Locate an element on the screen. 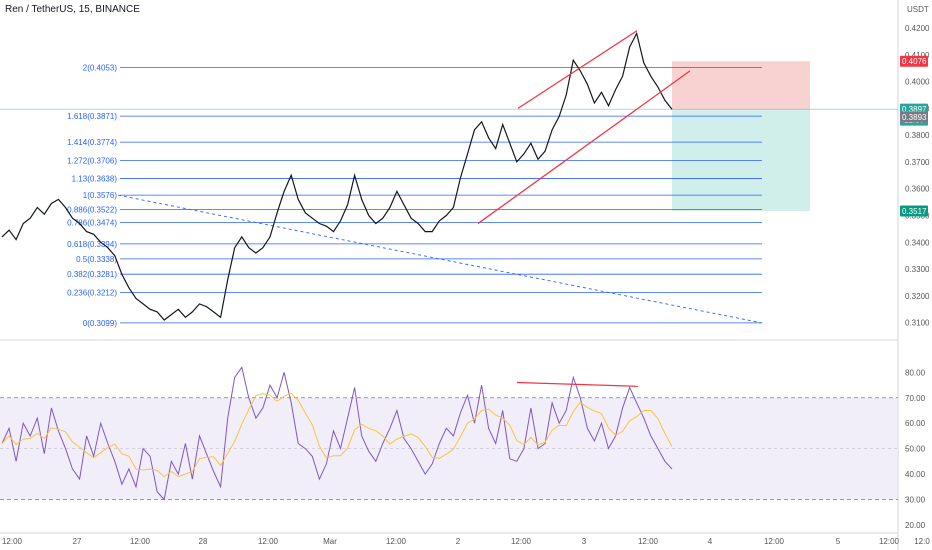 This screenshot has height=550, width=932. time-tick-label: 28 is located at coordinates (203, 541).